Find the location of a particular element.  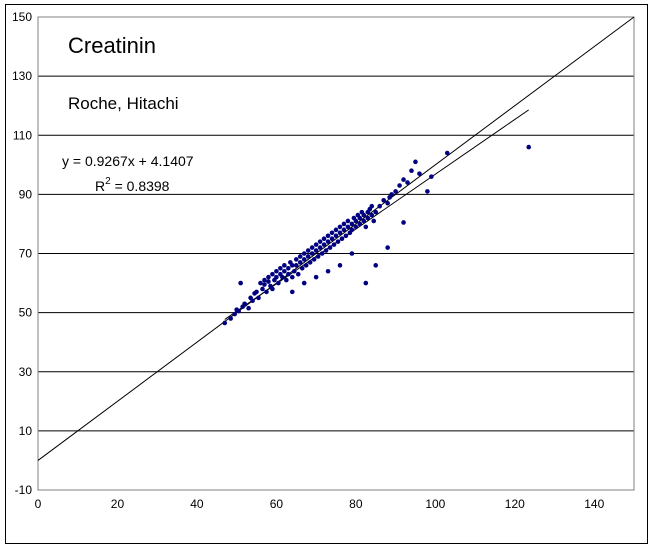

y-tick-label: 150 is located at coordinates (22, 17).